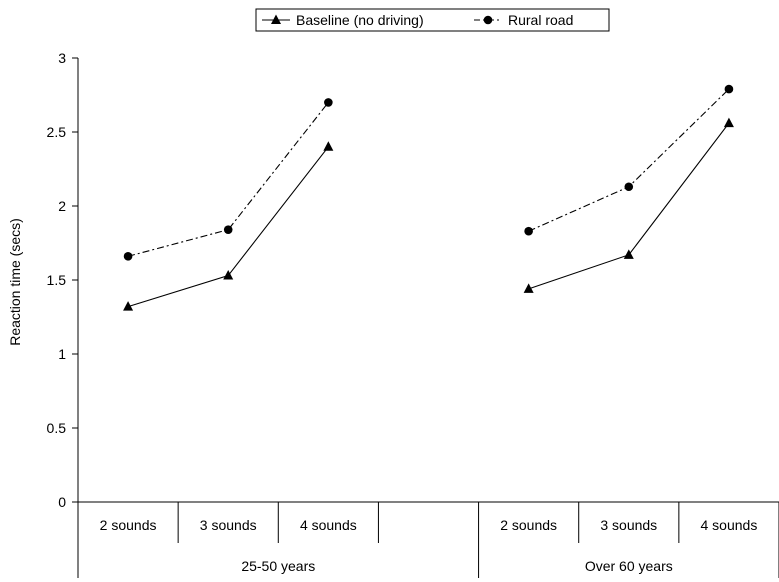 The height and width of the screenshot is (582, 779). Describe the element at coordinates (540, 20) in the screenshot. I see `legend-label: Rural road` at that location.